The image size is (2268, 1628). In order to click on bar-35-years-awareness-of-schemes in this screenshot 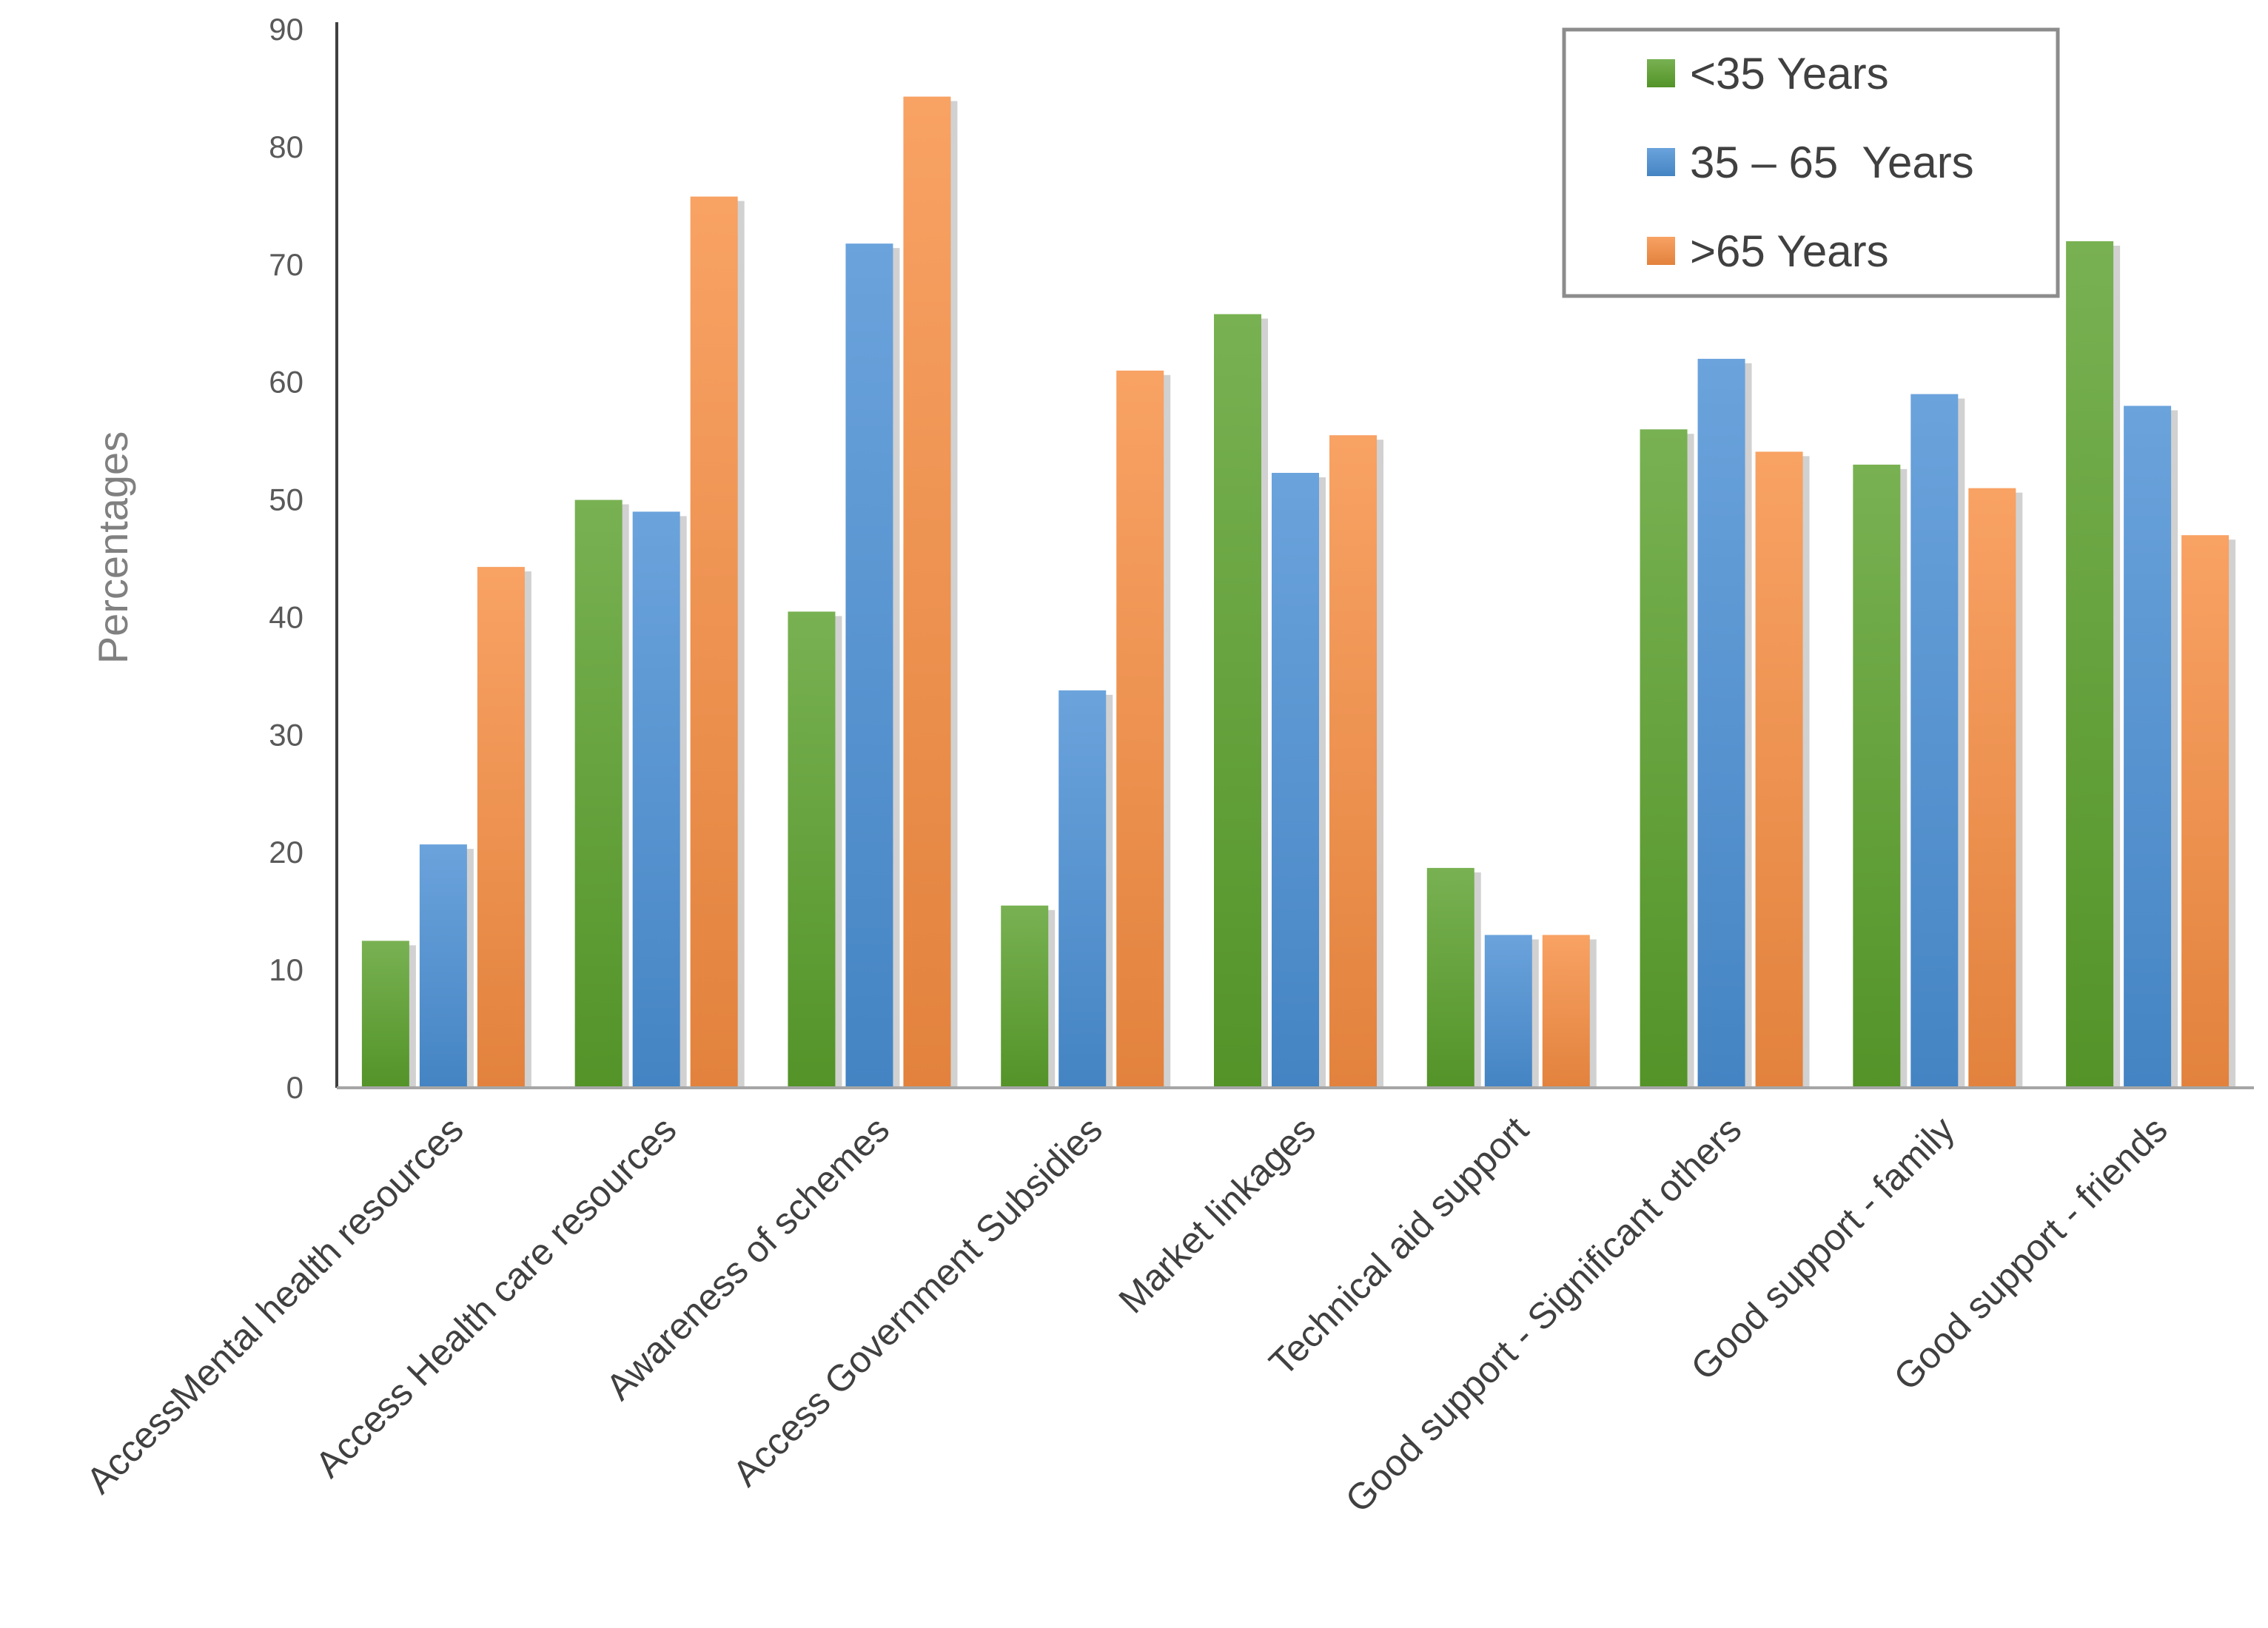, I will do `click(812, 849)`.